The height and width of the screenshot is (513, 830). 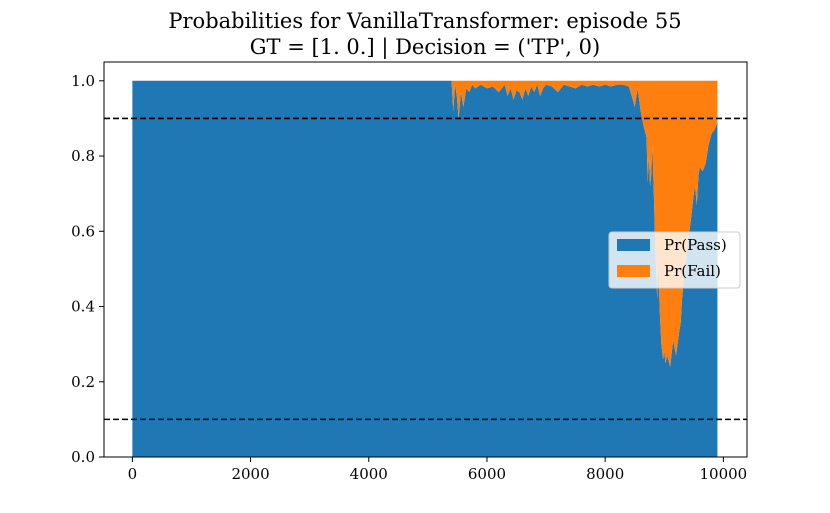 What do you see at coordinates (695, 245) in the screenshot?
I see `legend-label-pass: Pr(Pass)` at bounding box center [695, 245].